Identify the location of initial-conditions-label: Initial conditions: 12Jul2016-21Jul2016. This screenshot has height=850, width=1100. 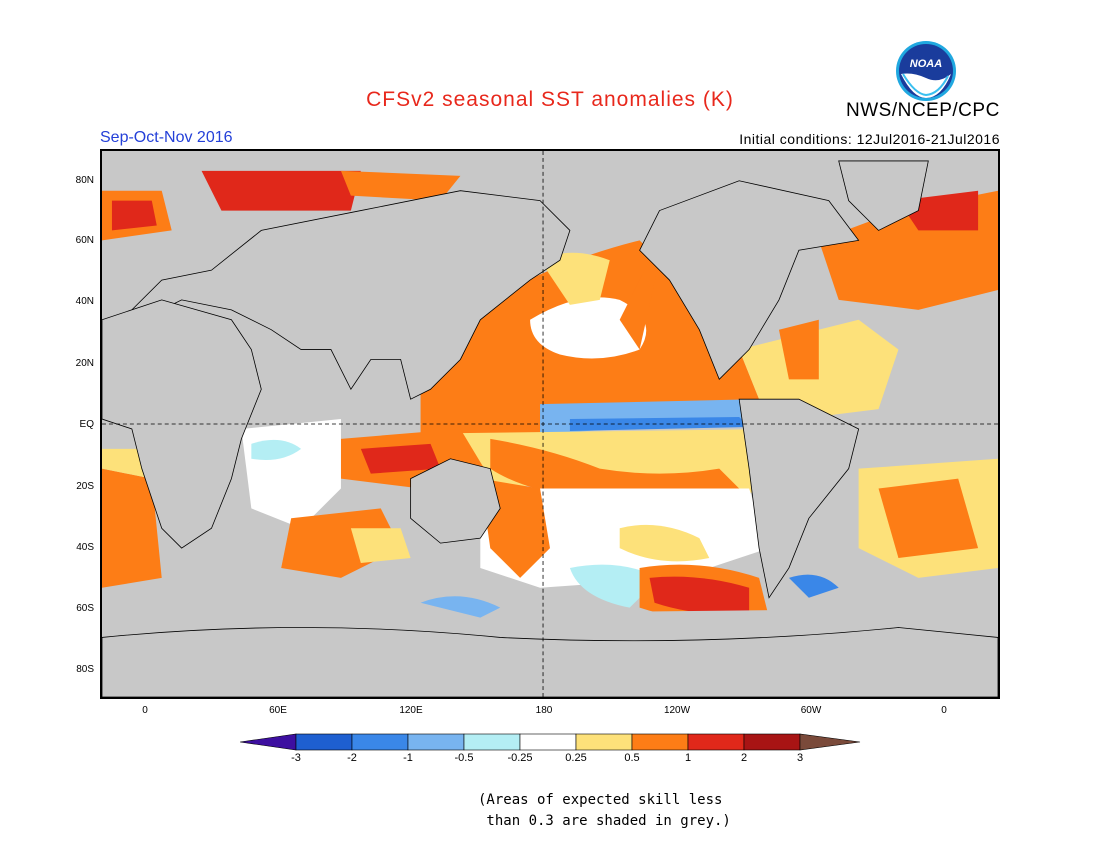
(869, 139).